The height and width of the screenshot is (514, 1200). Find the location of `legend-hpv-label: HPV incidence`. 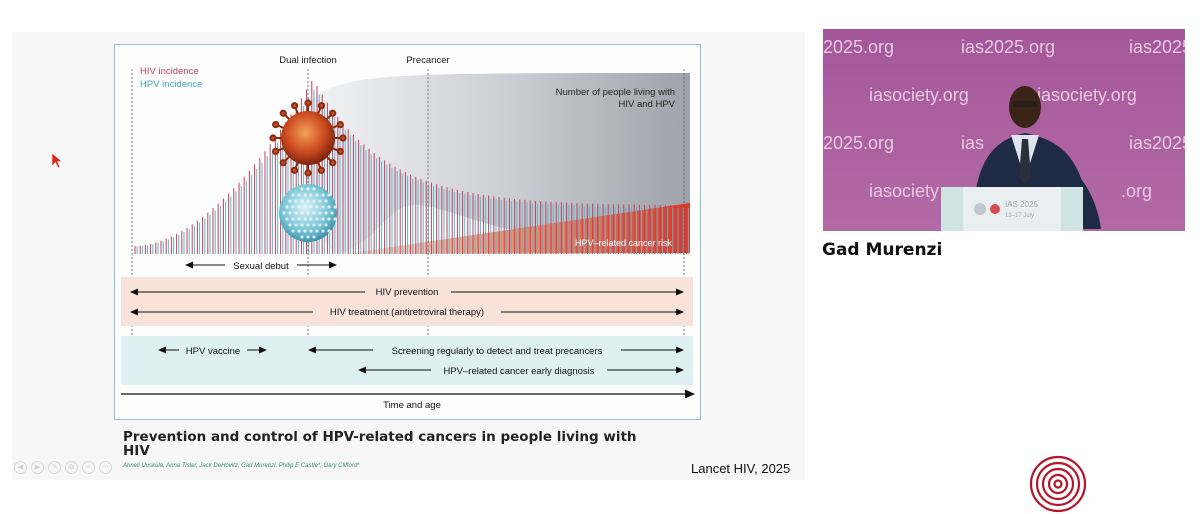

legend-hpv-label: HPV incidence is located at coordinates (171, 84).